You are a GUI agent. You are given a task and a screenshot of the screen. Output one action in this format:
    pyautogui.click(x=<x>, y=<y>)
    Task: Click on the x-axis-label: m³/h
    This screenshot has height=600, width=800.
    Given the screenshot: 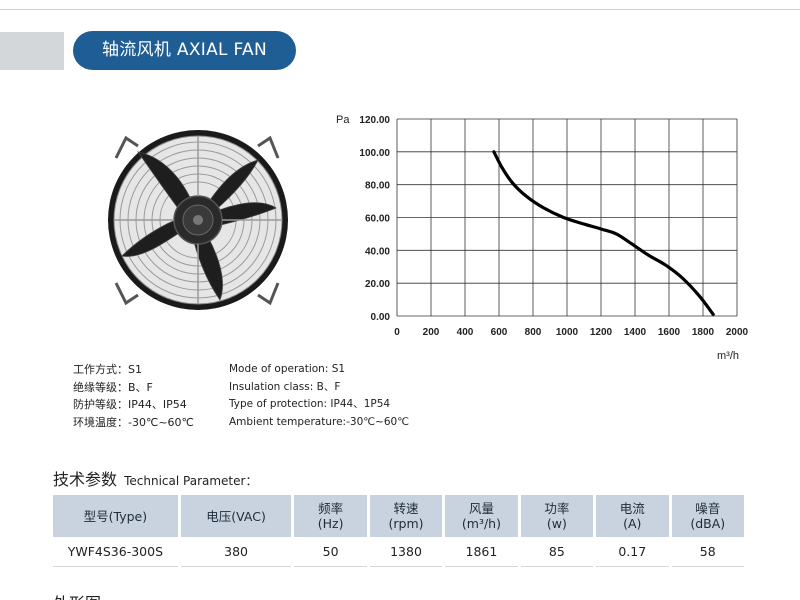 What is the action you would take?
    pyautogui.click(x=728, y=356)
    